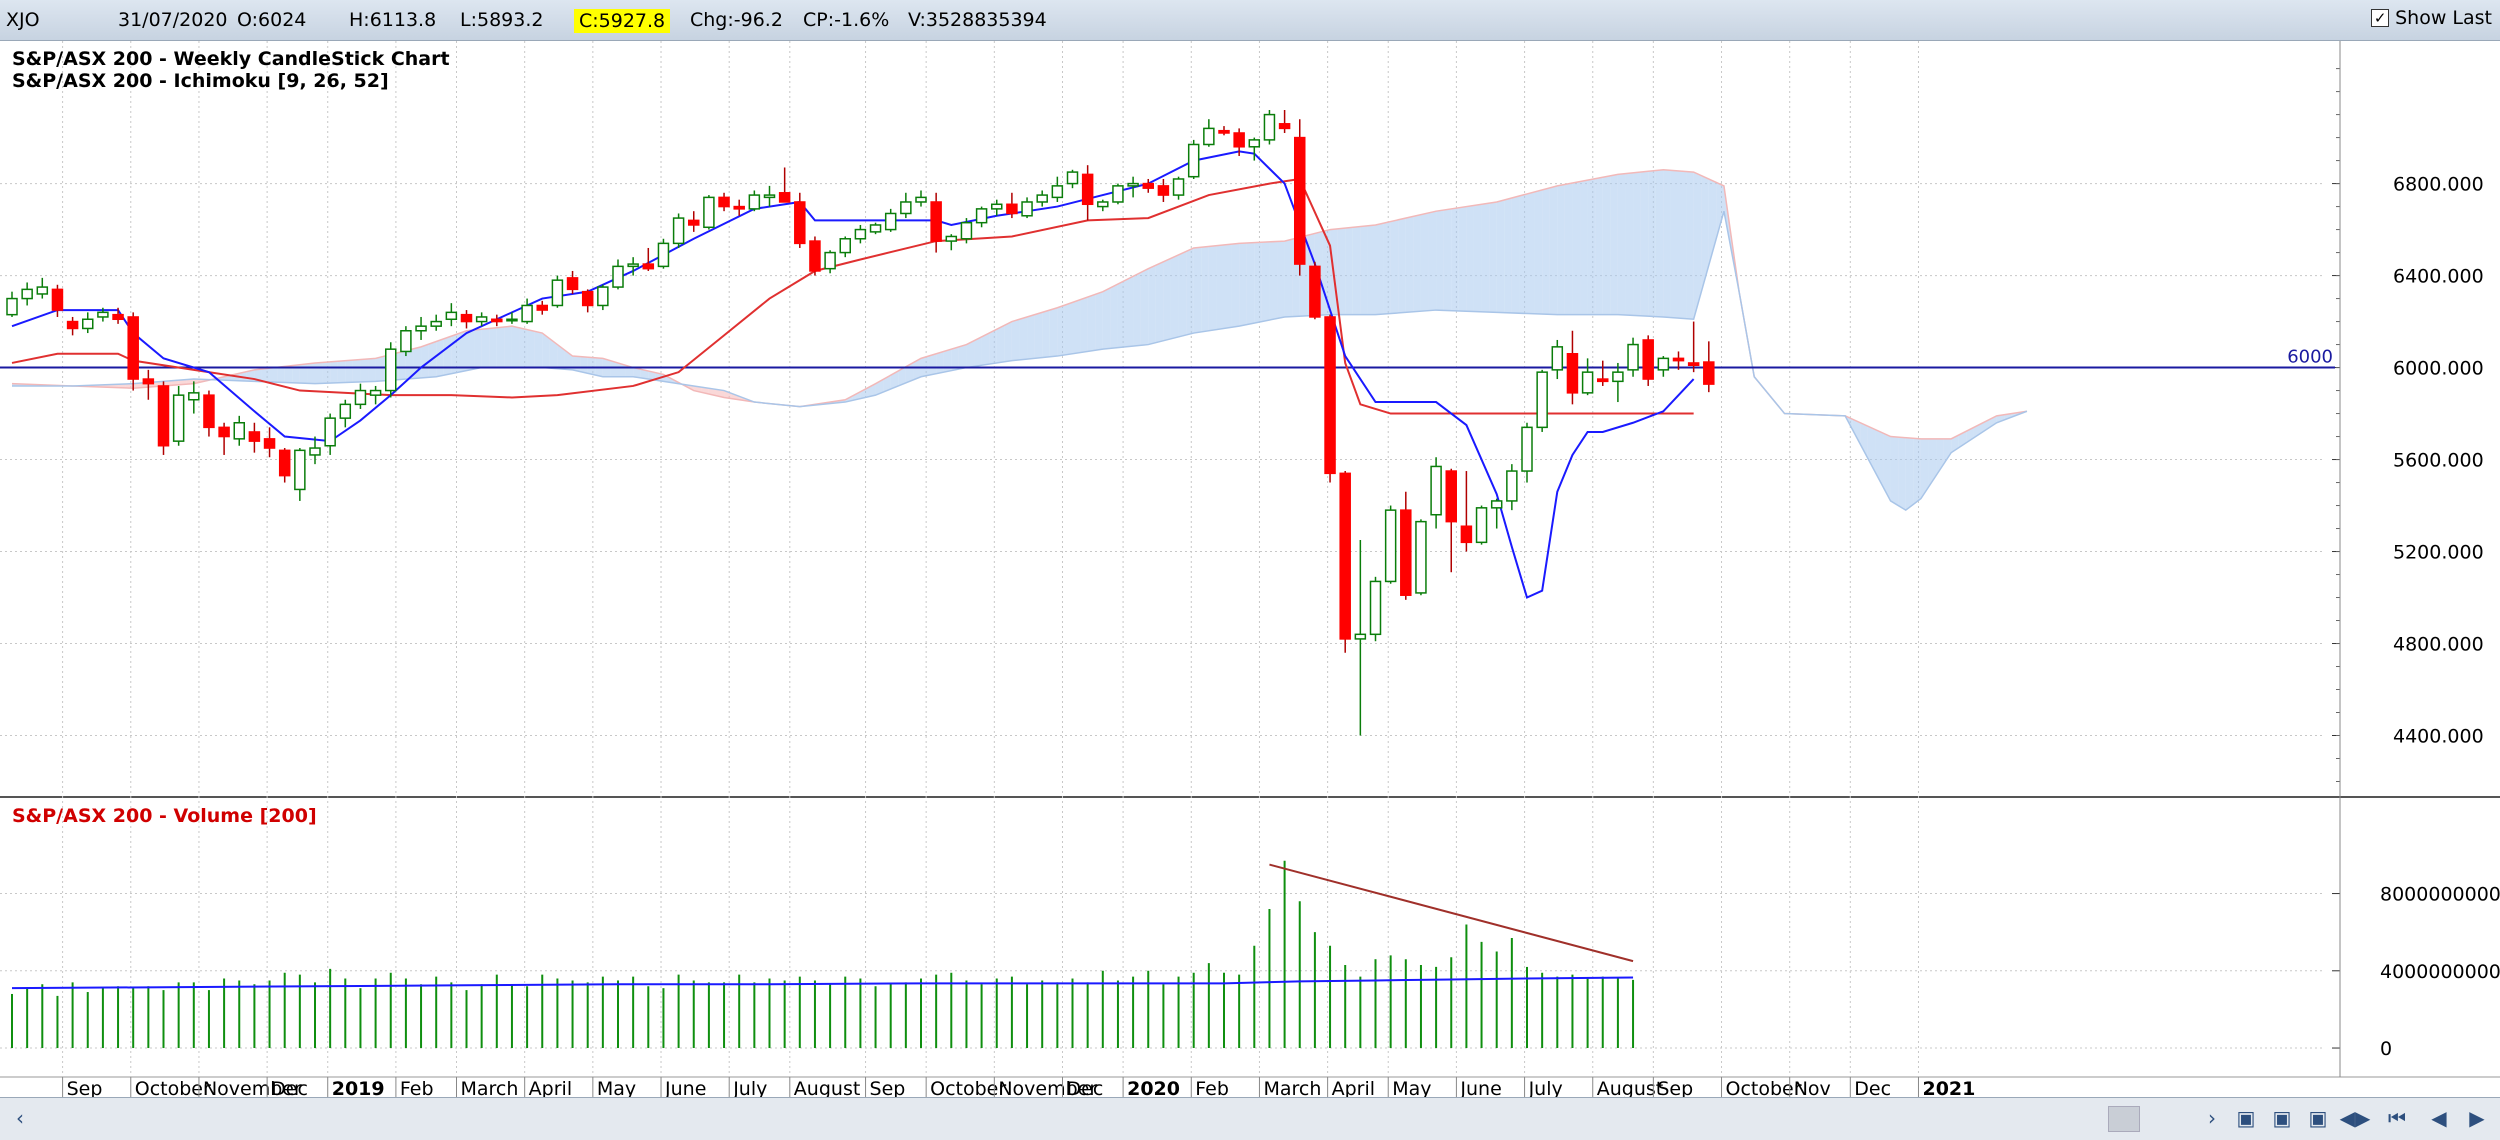 Image resolution: width=2500 pixels, height=1140 pixels. Describe the element at coordinates (2431, 18) in the screenshot. I see `show-last-toggle: ✓ Show Last` at that location.